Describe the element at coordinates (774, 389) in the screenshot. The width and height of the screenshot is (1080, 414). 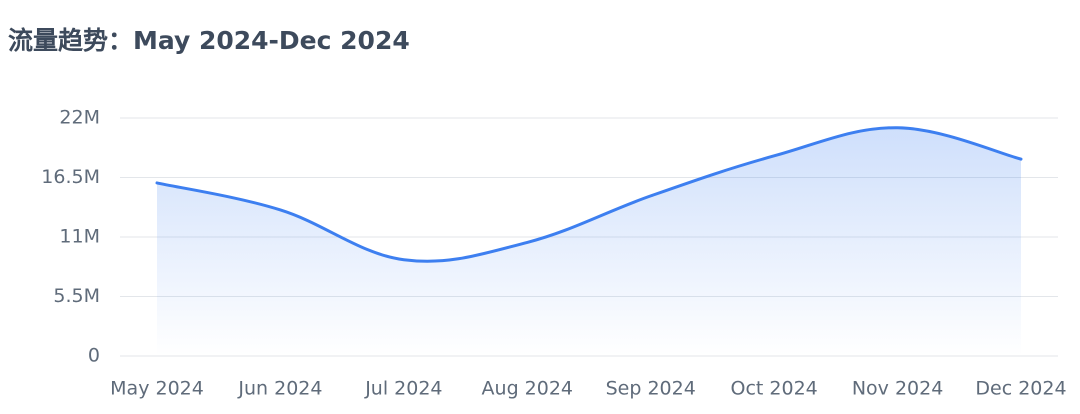
I see `x-tick-label: Oct 2024` at that location.